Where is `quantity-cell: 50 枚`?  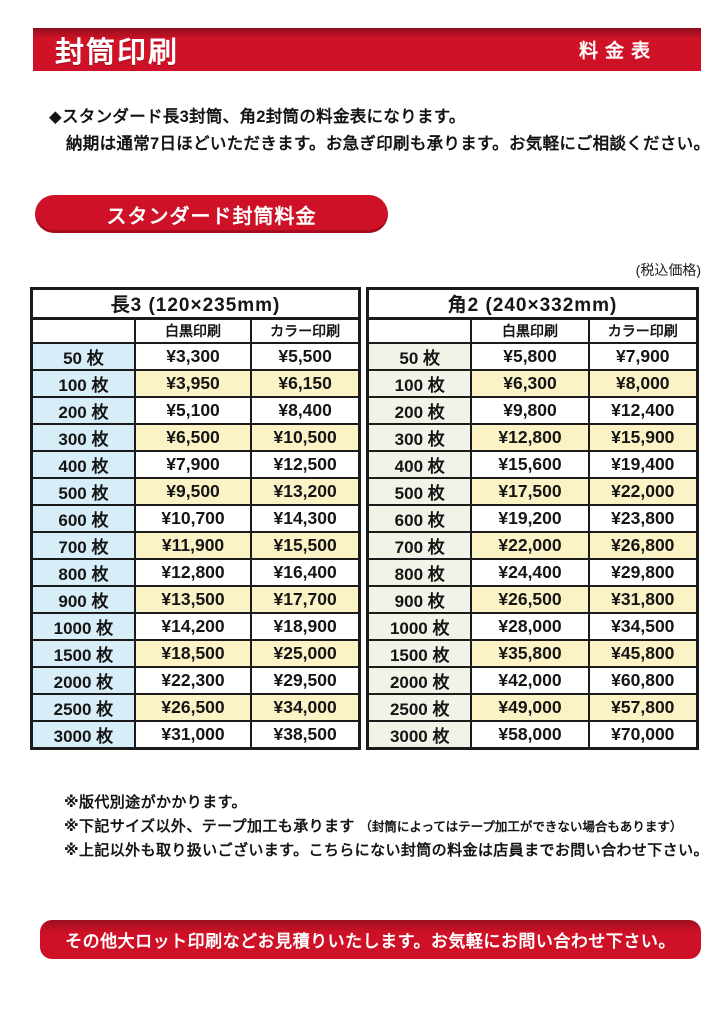
quantity-cell: 50 枚 is located at coordinates (83, 356).